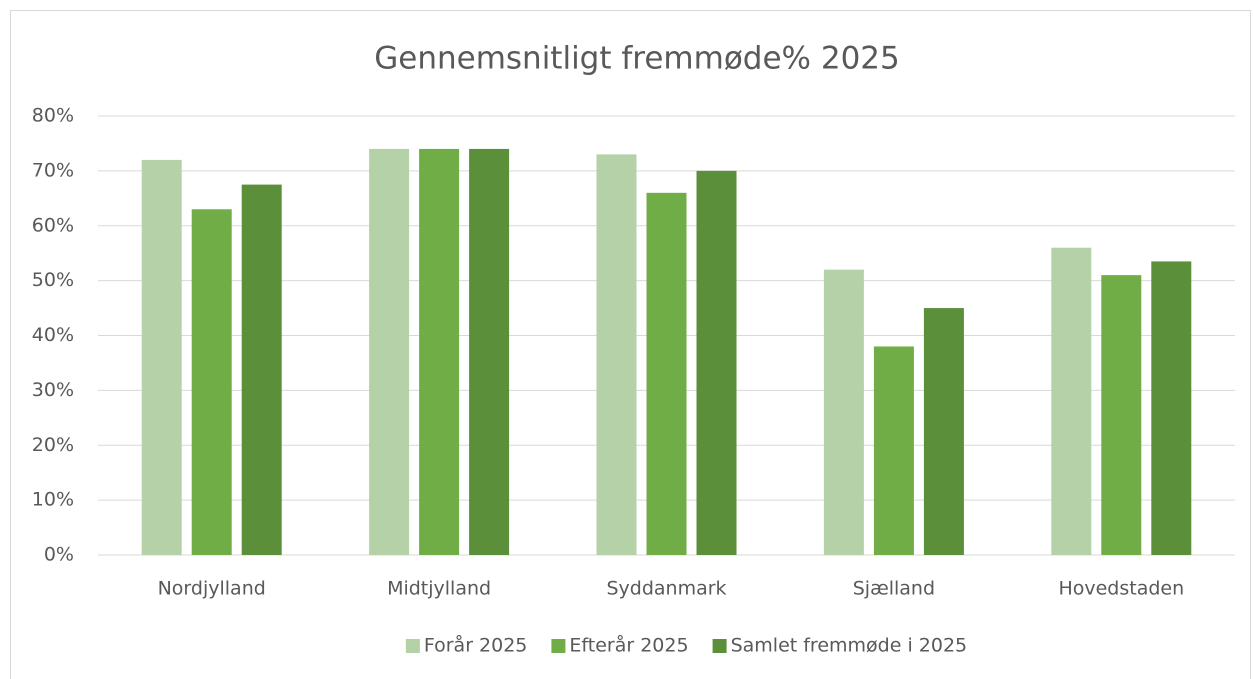 The height and width of the screenshot is (679, 1253). What do you see at coordinates (53, 225) in the screenshot?
I see `y-tick-label: 60%` at bounding box center [53, 225].